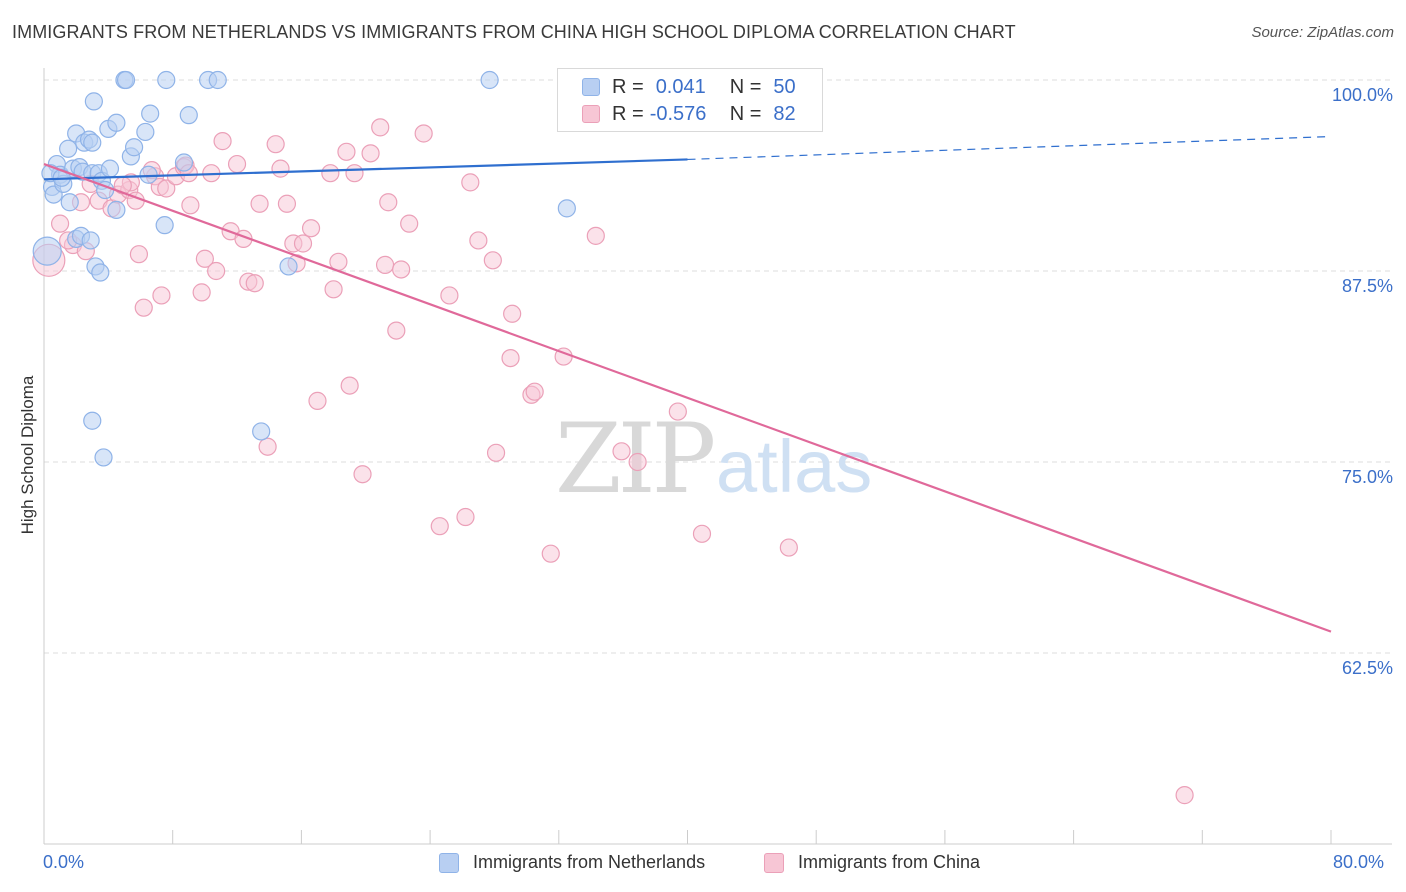 The image size is (1406, 892). Describe the element at coordinates (1009, 148) in the screenshot. I see `trend-netherlands-extension` at that location.